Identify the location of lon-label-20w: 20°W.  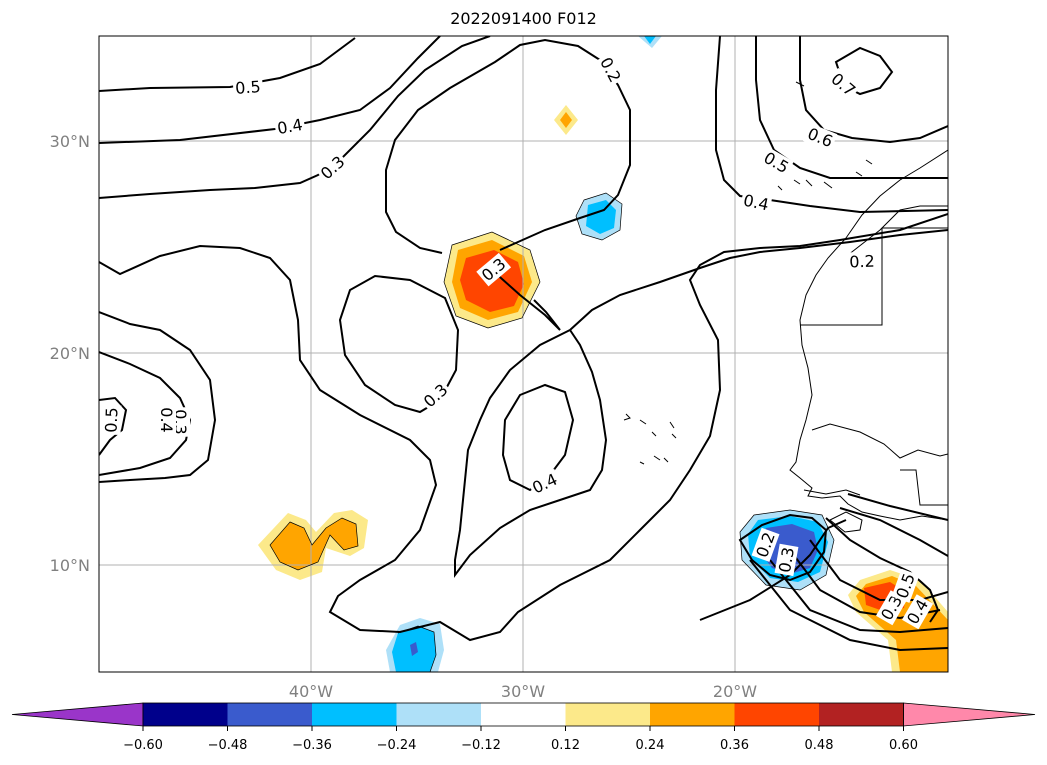
(735, 691).